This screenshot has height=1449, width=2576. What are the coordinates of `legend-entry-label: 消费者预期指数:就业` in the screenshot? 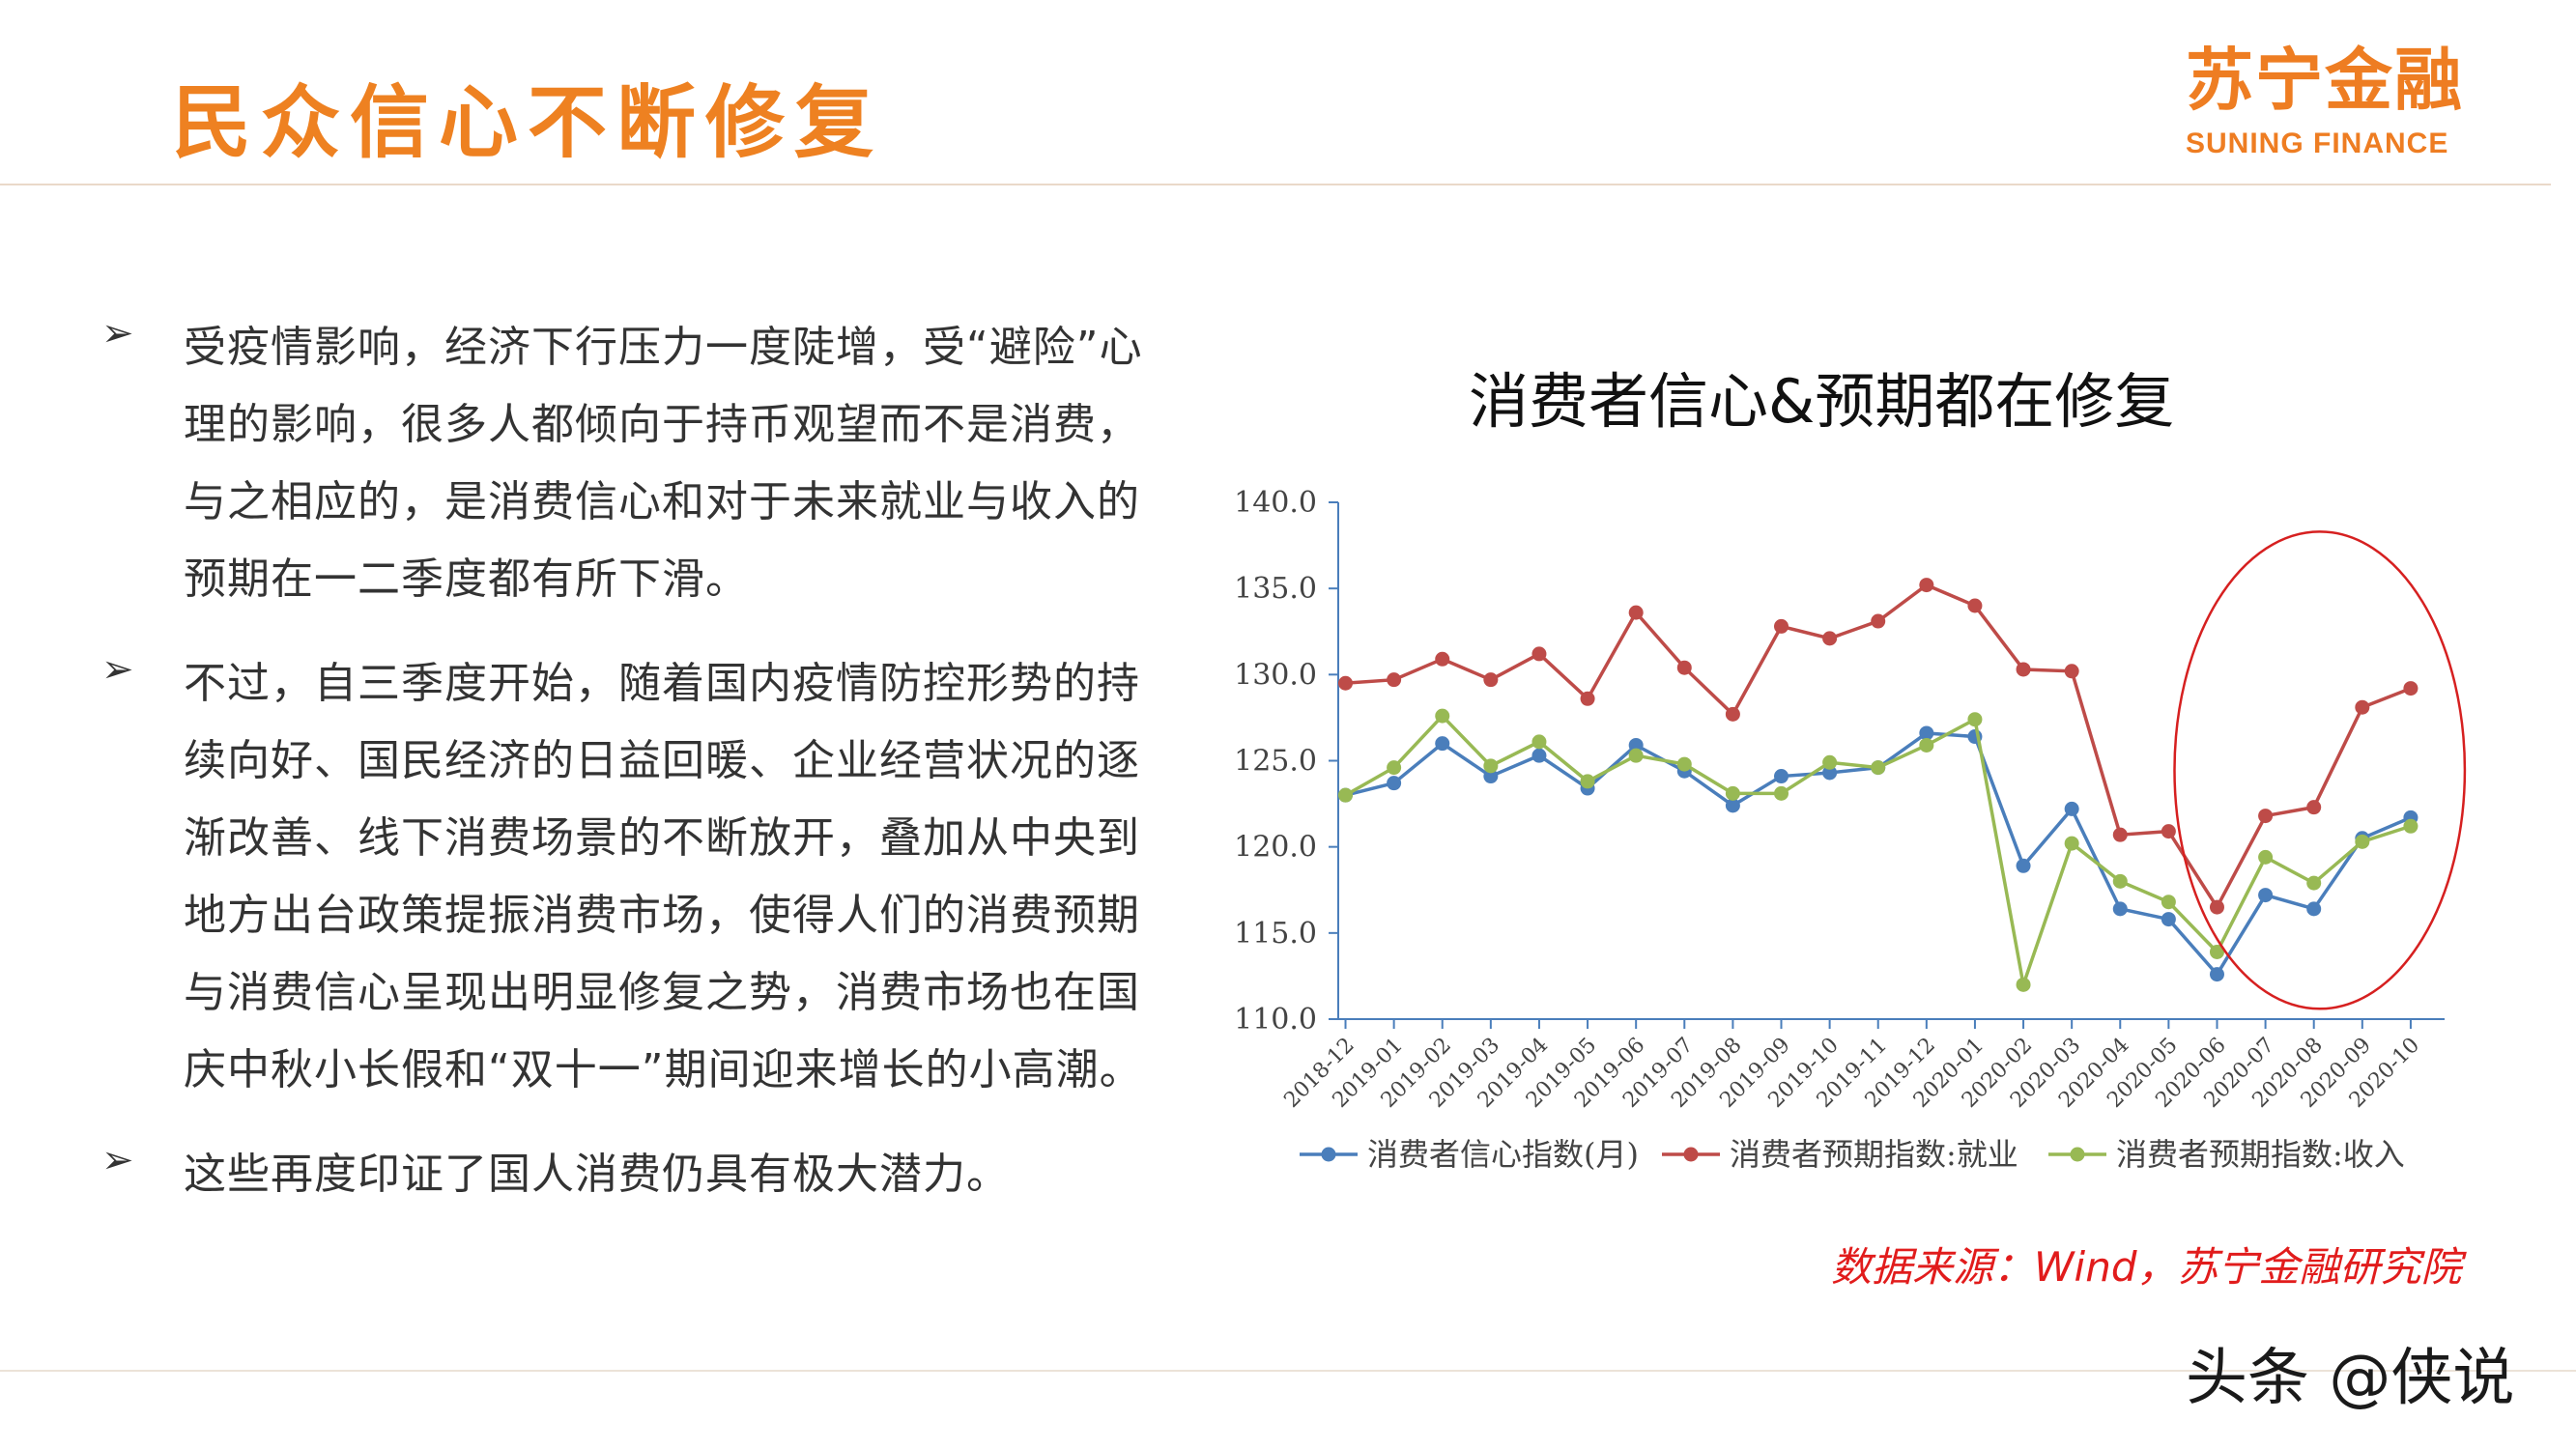 It's located at (1874, 1154).